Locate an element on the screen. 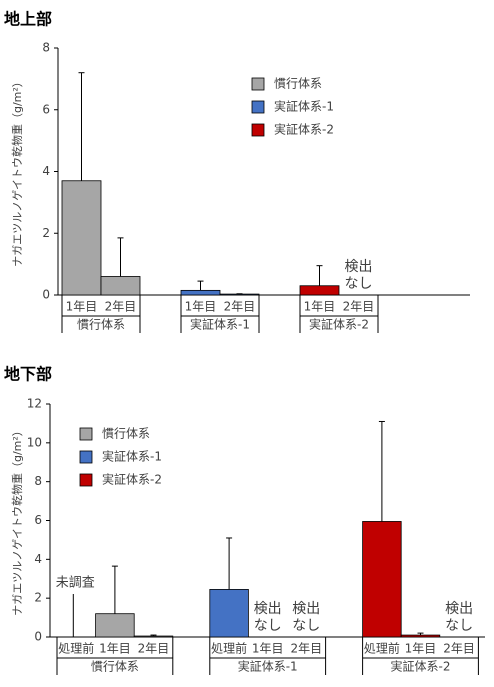  chart-title: 地上部 is located at coordinates (28, 19).